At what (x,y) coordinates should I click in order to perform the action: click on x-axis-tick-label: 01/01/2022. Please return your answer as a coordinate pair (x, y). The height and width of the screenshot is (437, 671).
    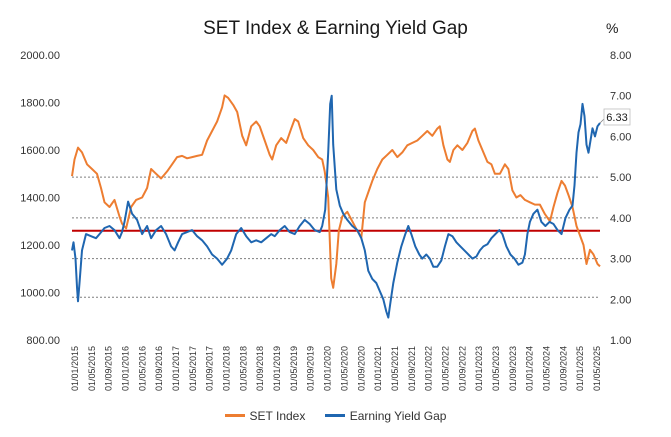
    Looking at the image, I should click on (429, 368).